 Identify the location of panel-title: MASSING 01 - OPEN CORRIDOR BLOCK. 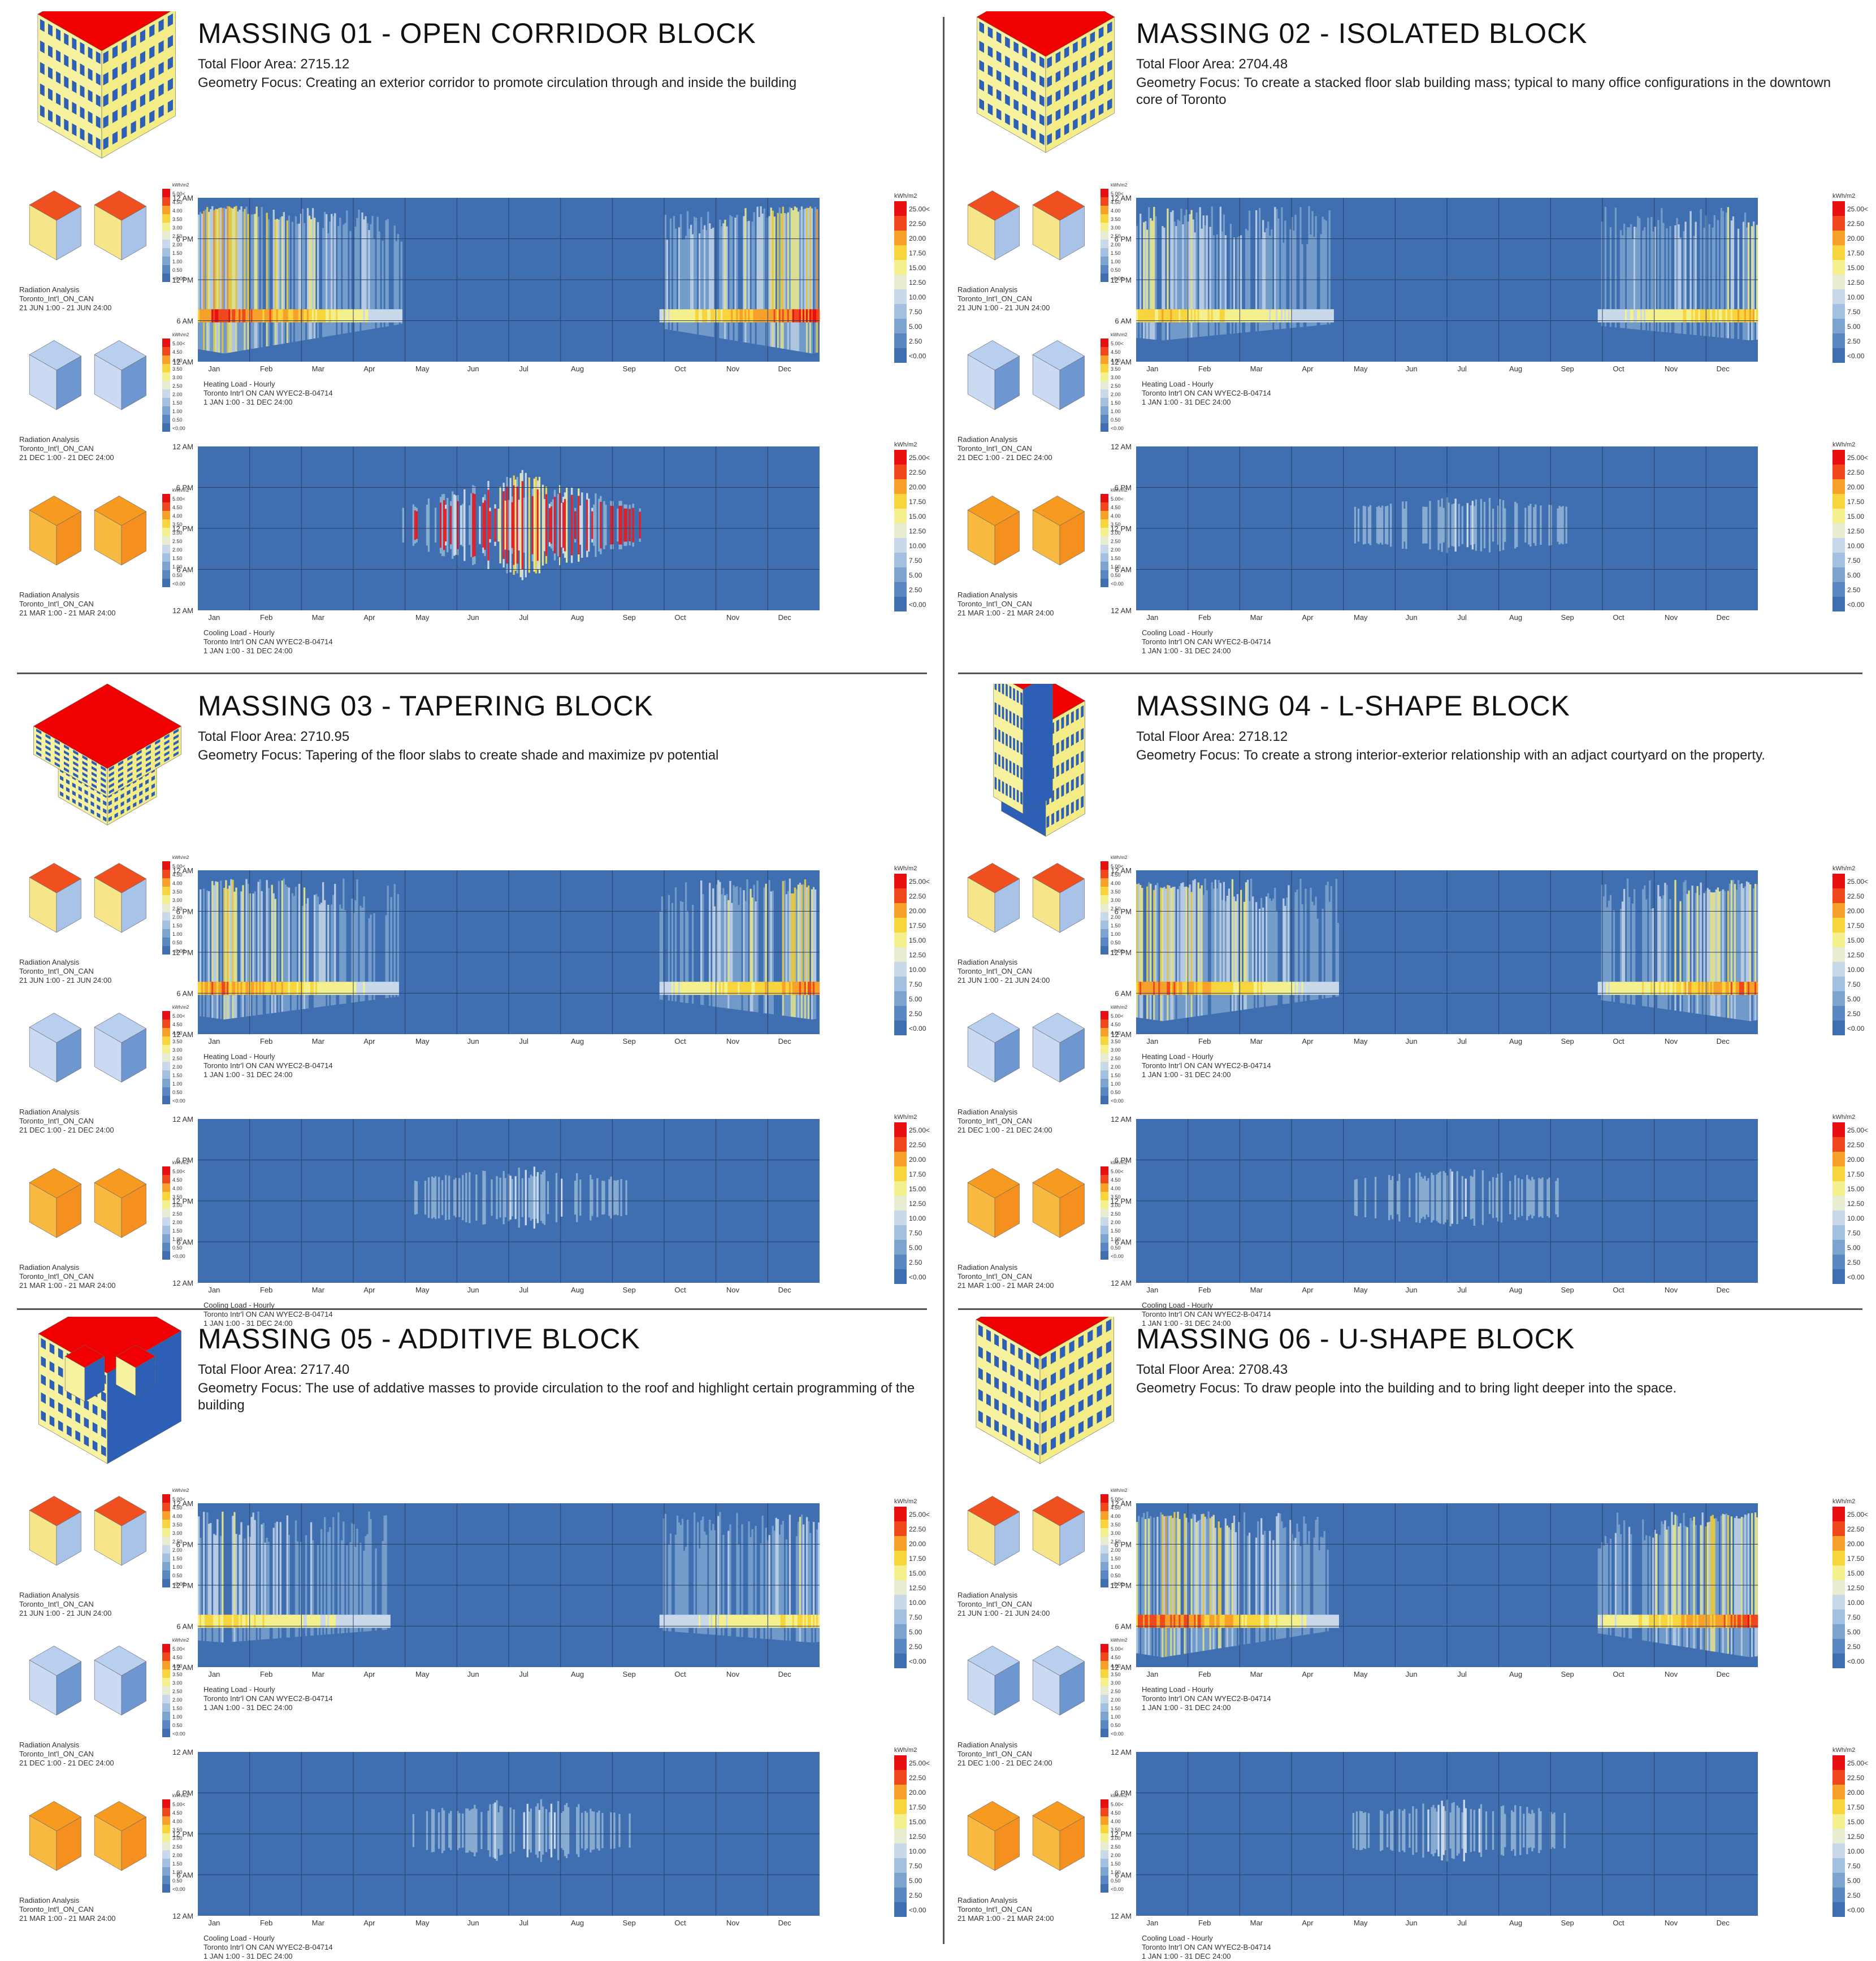
(477, 33).